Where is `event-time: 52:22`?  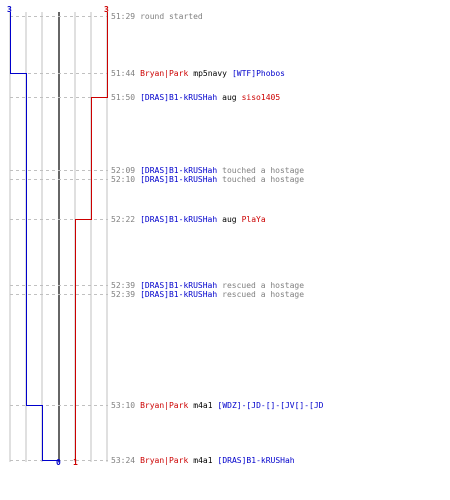 event-time: 52:22 is located at coordinates (123, 219).